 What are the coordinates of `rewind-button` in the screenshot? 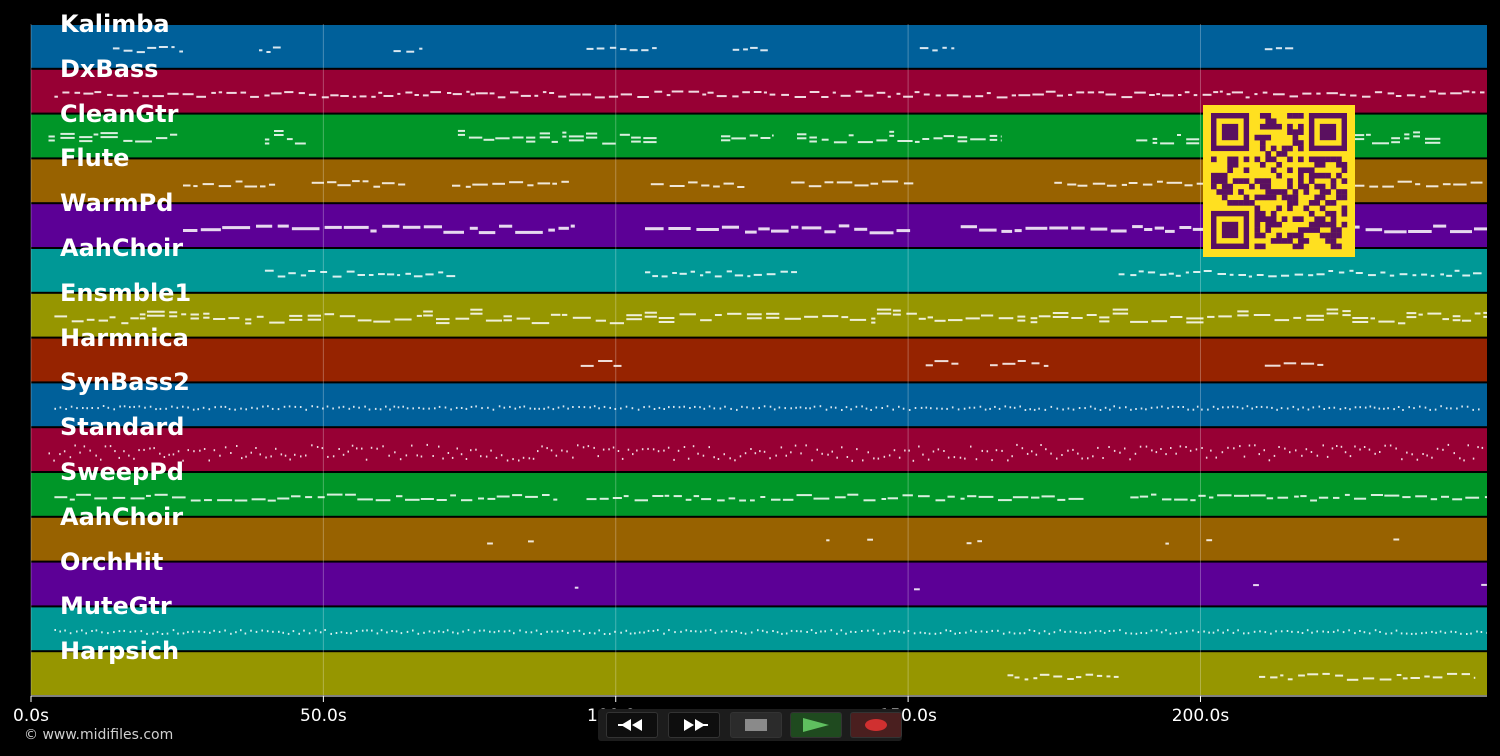 It's located at (632, 725).